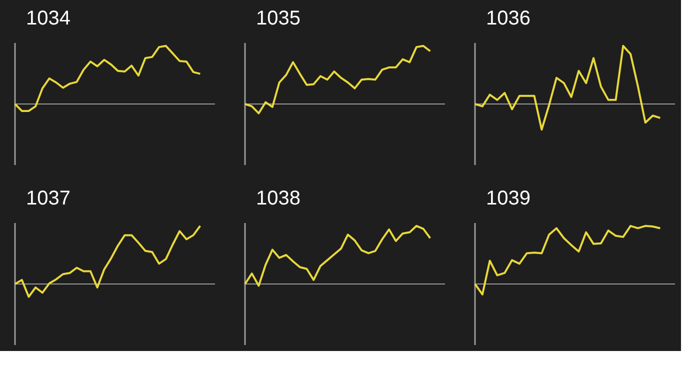  I want to click on chart-title: 1034, so click(48, 18).